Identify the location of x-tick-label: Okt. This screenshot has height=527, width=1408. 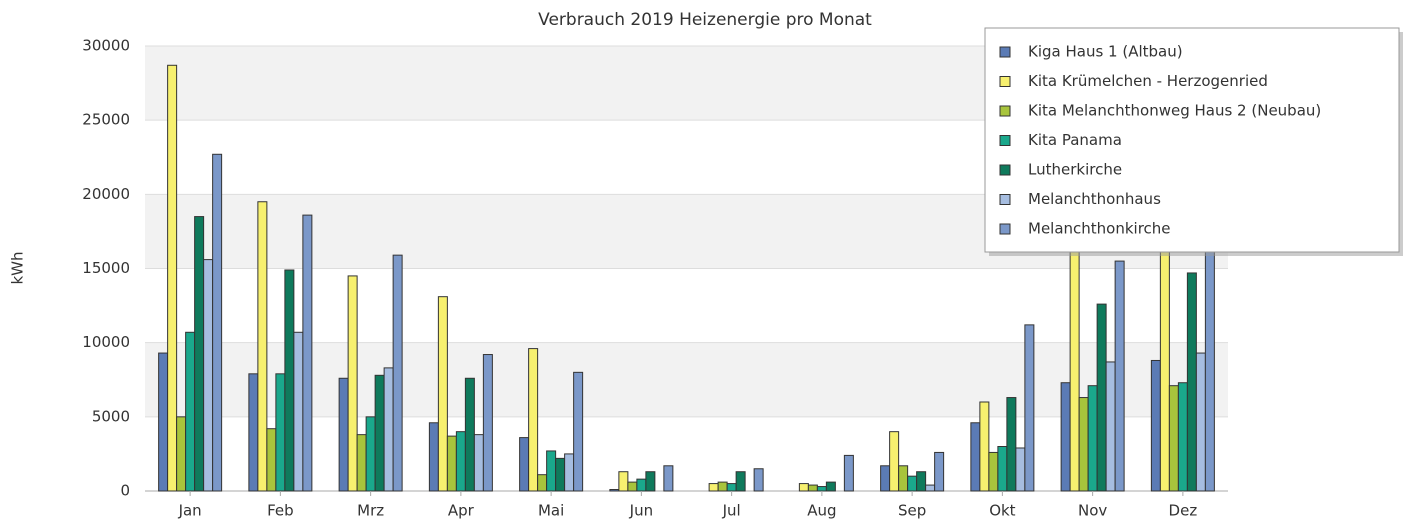
(1002, 511).